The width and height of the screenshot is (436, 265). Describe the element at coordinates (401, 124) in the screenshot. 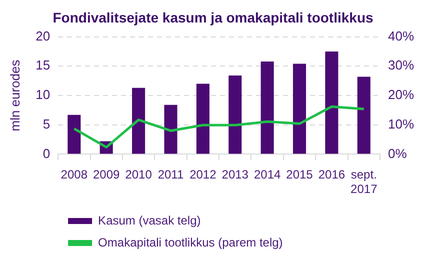

I see `y2-tick-label: 10%` at that location.